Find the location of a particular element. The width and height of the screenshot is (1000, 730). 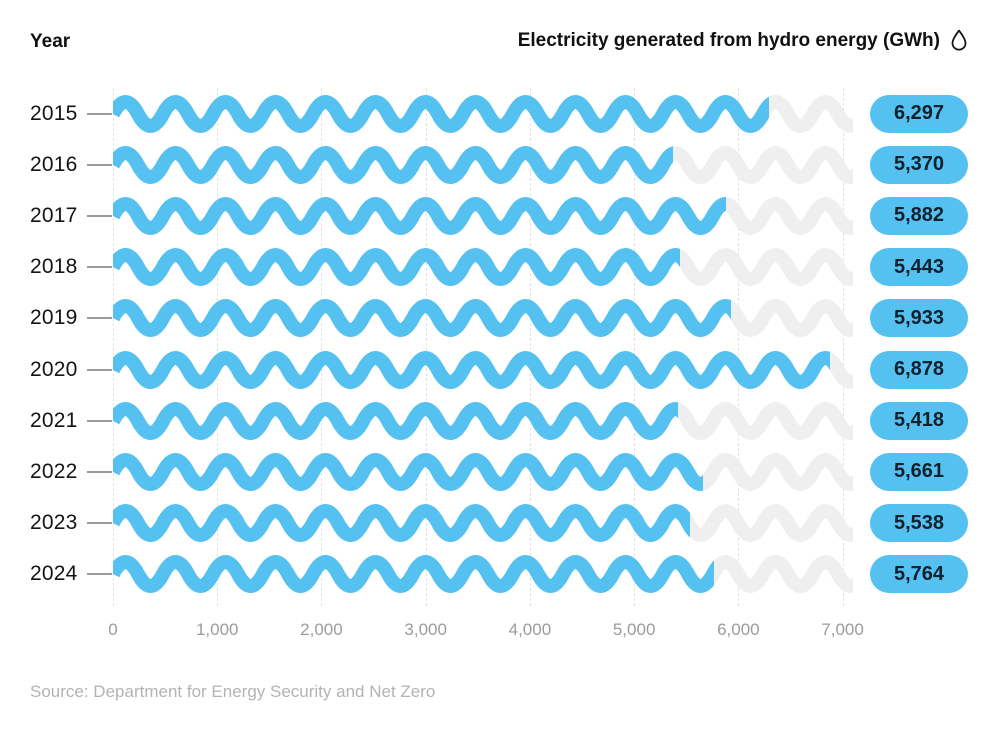

chart-row: 2015 6,297 is located at coordinates (500, 113).